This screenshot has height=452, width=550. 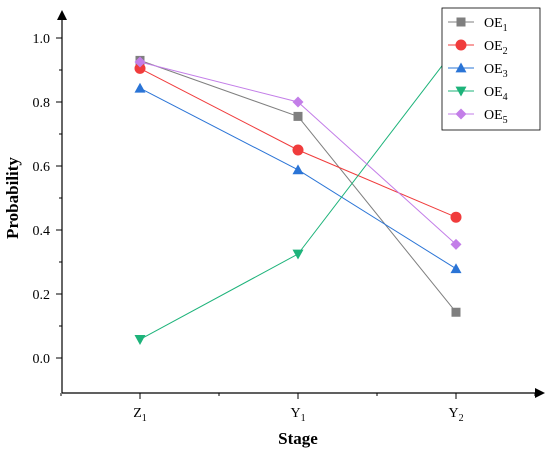 What do you see at coordinates (140, 415) in the screenshot?
I see `x-tick-label: Z1` at bounding box center [140, 415].